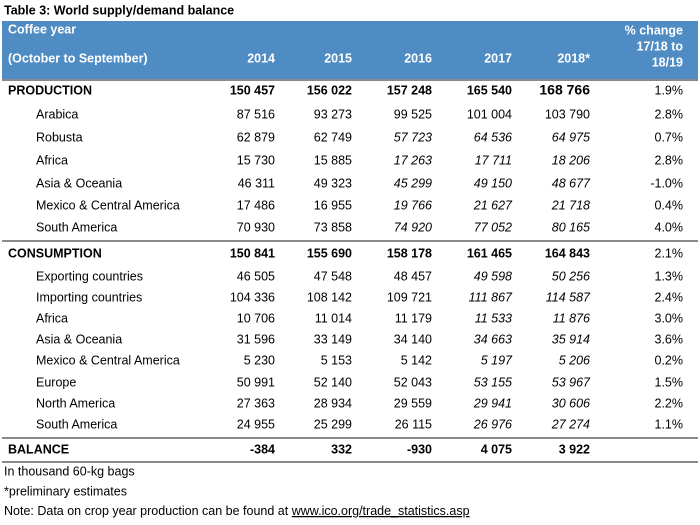  Describe the element at coordinates (489, 90) in the screenshot. I see `cell: 165 540` at that location.